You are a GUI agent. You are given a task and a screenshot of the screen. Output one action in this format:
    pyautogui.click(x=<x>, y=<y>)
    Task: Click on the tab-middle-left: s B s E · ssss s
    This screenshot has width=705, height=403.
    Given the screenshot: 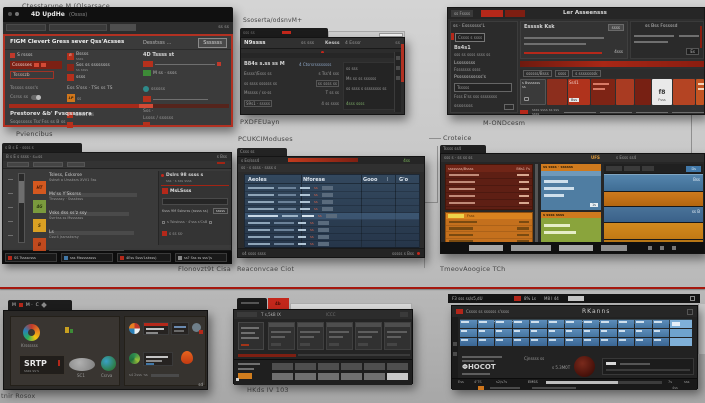 What is the action you would take?
    pyautogui.click(x=42, y=147)
    